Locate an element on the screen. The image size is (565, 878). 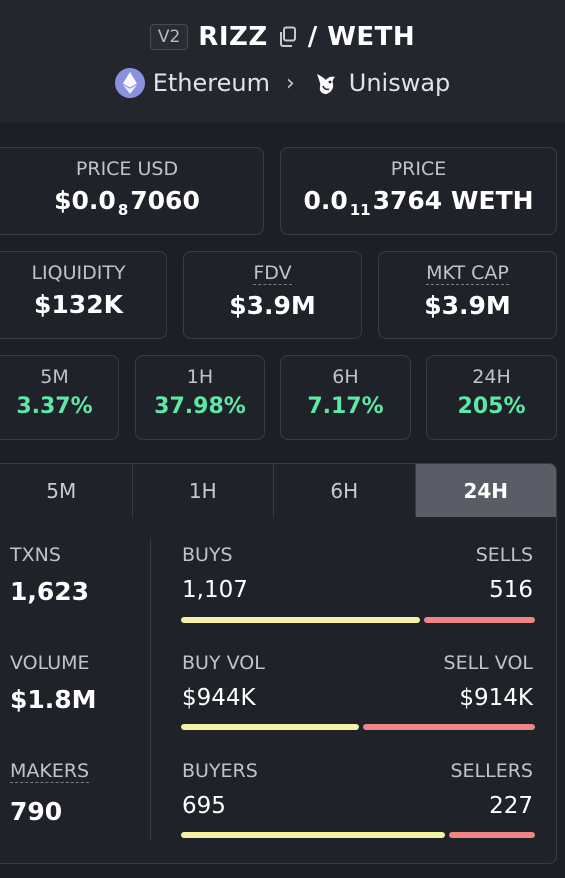
price-native-label: PRICE is located at coordinates (418, 169).